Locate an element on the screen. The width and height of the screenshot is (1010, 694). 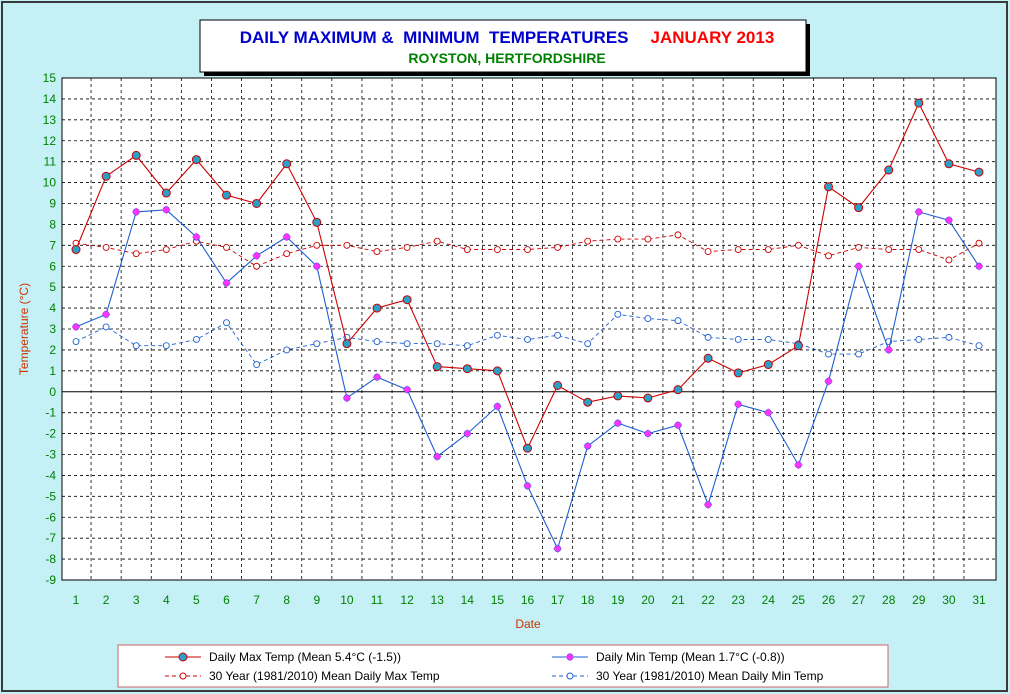
legend-item-4: 30 Year (1981/2010) Mean Daily Min Temp is located at coordinates (688, 676).